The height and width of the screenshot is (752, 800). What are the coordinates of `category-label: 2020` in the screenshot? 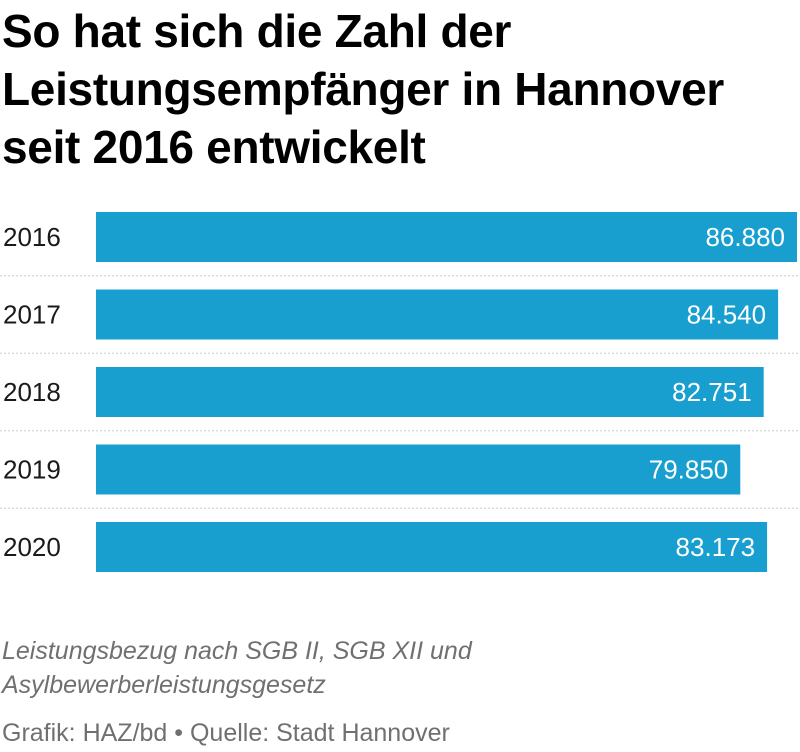 It's located at (32, 547).